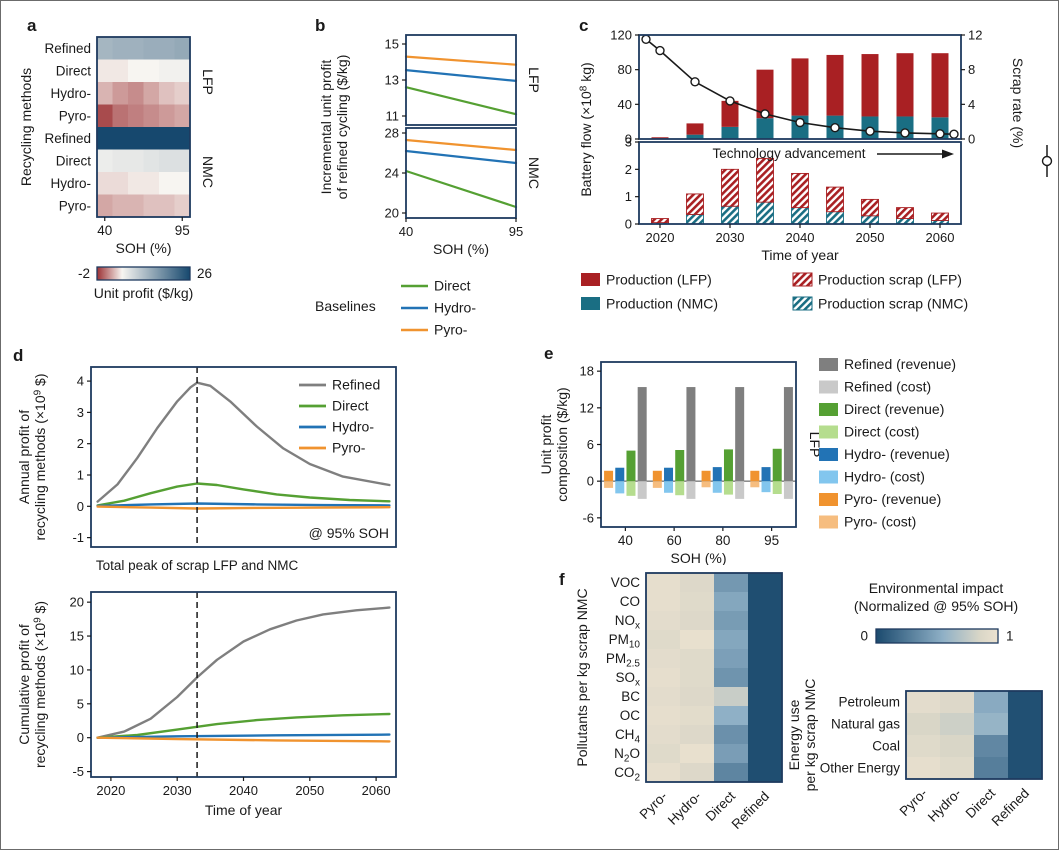 This screenshot has width=1059, height=850. Describe the element at coordinates (77, 669) in the screenshot. I see `tick-label: 10` at that location.